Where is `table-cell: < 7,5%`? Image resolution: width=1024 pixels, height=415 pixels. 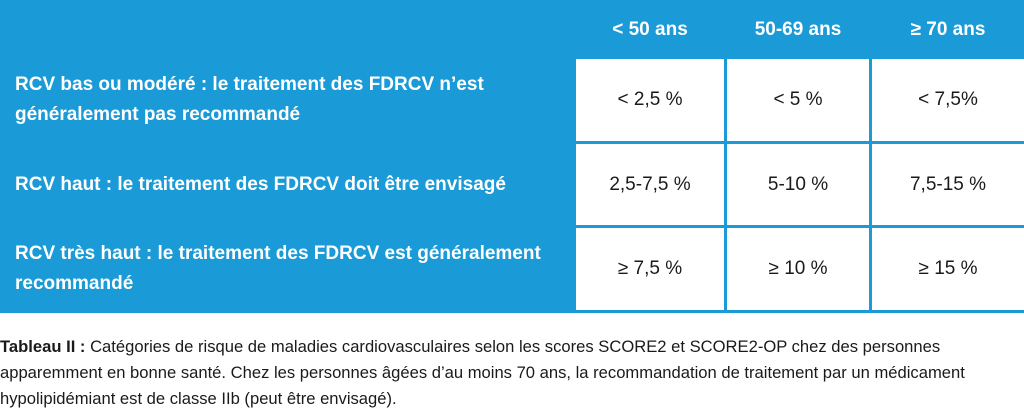
table-cell: < 7,5% is located at coordinates (948, 100).